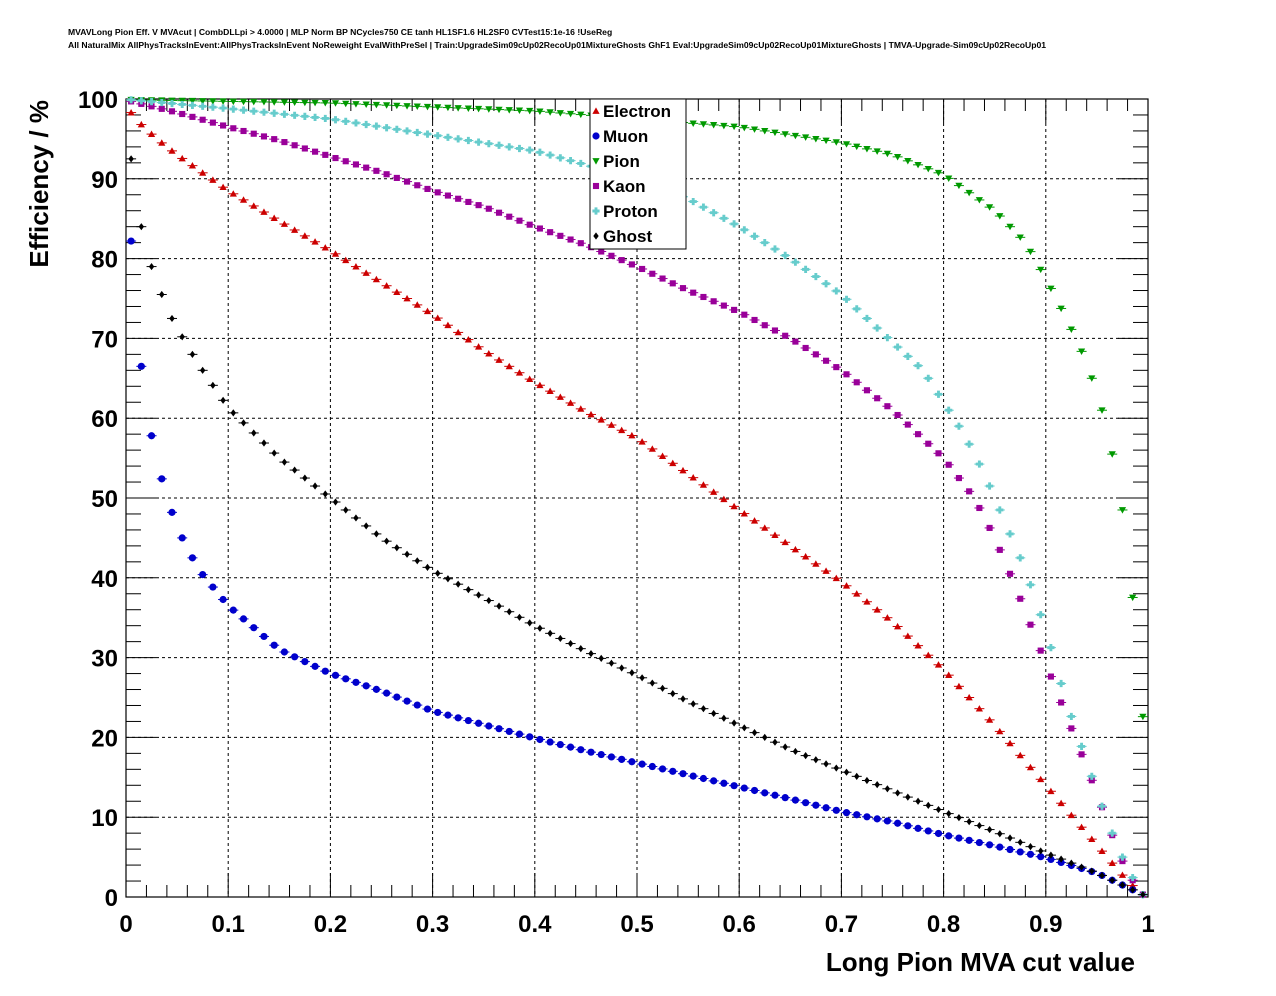 The height and width of the screenshot is (996, 1276). I want to click on x-tick-label: 0.8, so click(943, 924).